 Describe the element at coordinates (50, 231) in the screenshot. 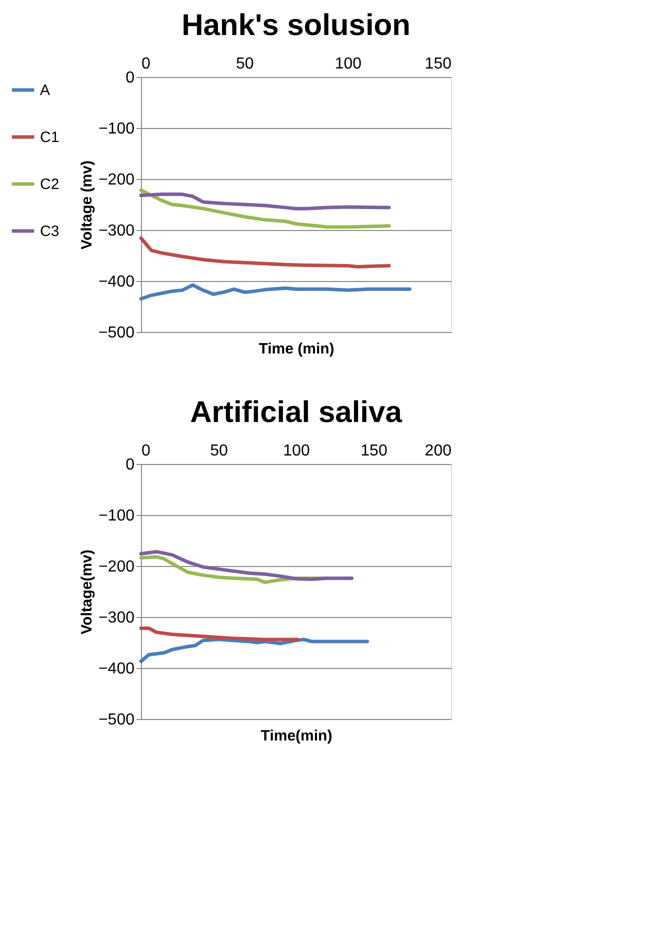

I see `legend-label: C3` at that location.